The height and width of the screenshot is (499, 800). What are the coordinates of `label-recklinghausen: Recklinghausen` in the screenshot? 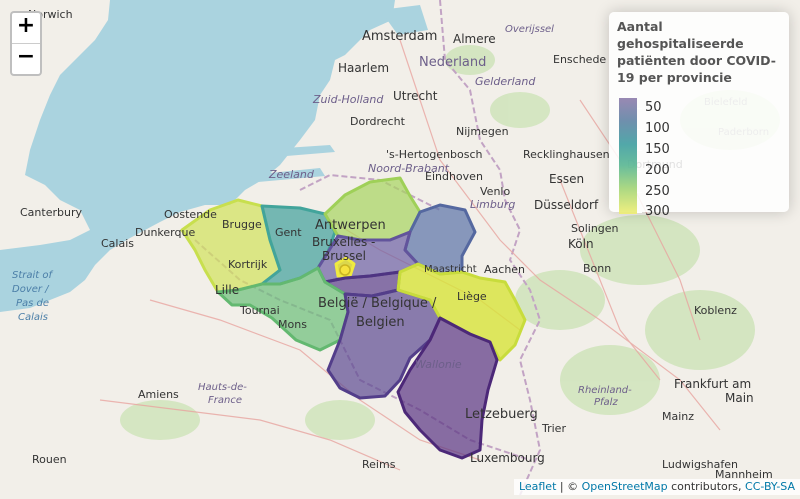 It's located at (566, 154).